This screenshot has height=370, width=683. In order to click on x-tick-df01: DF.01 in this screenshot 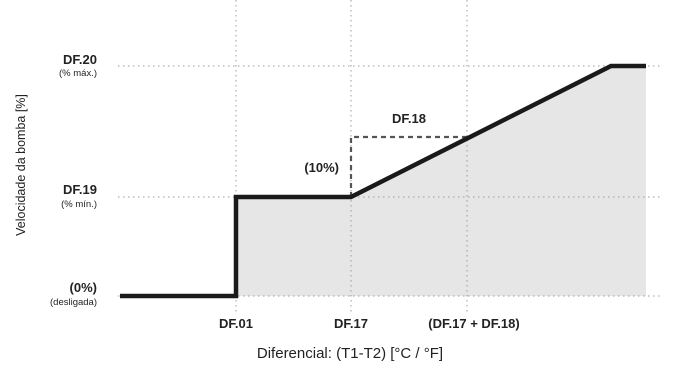, I will do `click(236, 323)`.